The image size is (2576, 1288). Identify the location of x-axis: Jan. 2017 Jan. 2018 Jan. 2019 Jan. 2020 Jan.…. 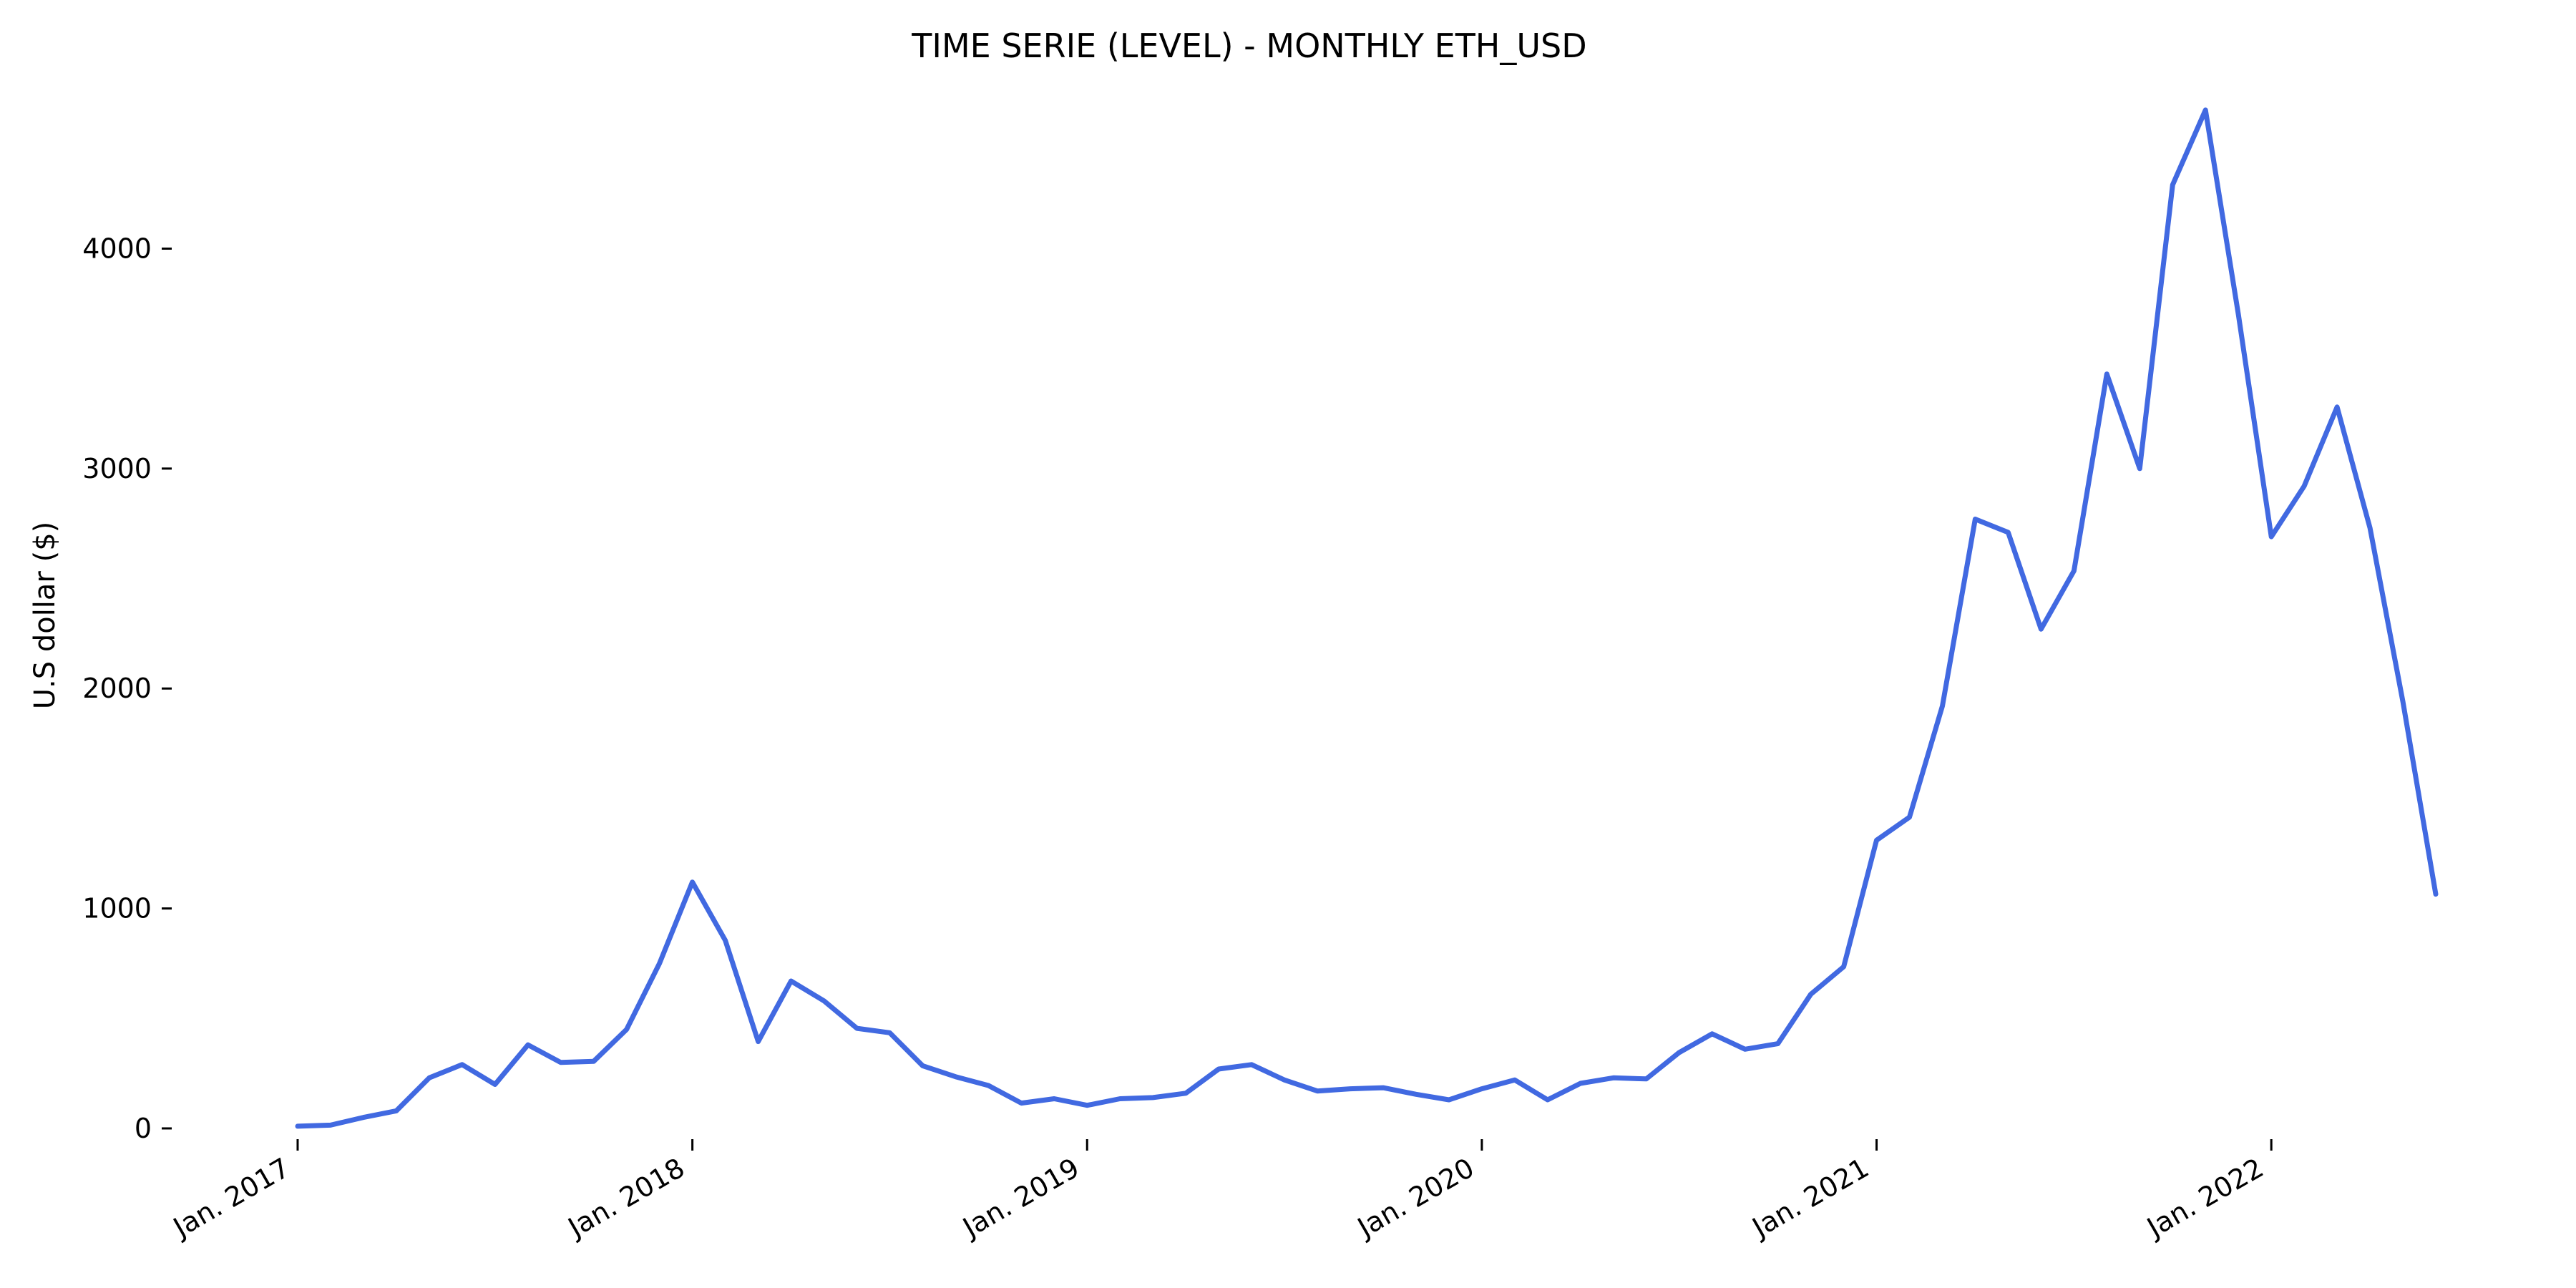
(1220, 1191).